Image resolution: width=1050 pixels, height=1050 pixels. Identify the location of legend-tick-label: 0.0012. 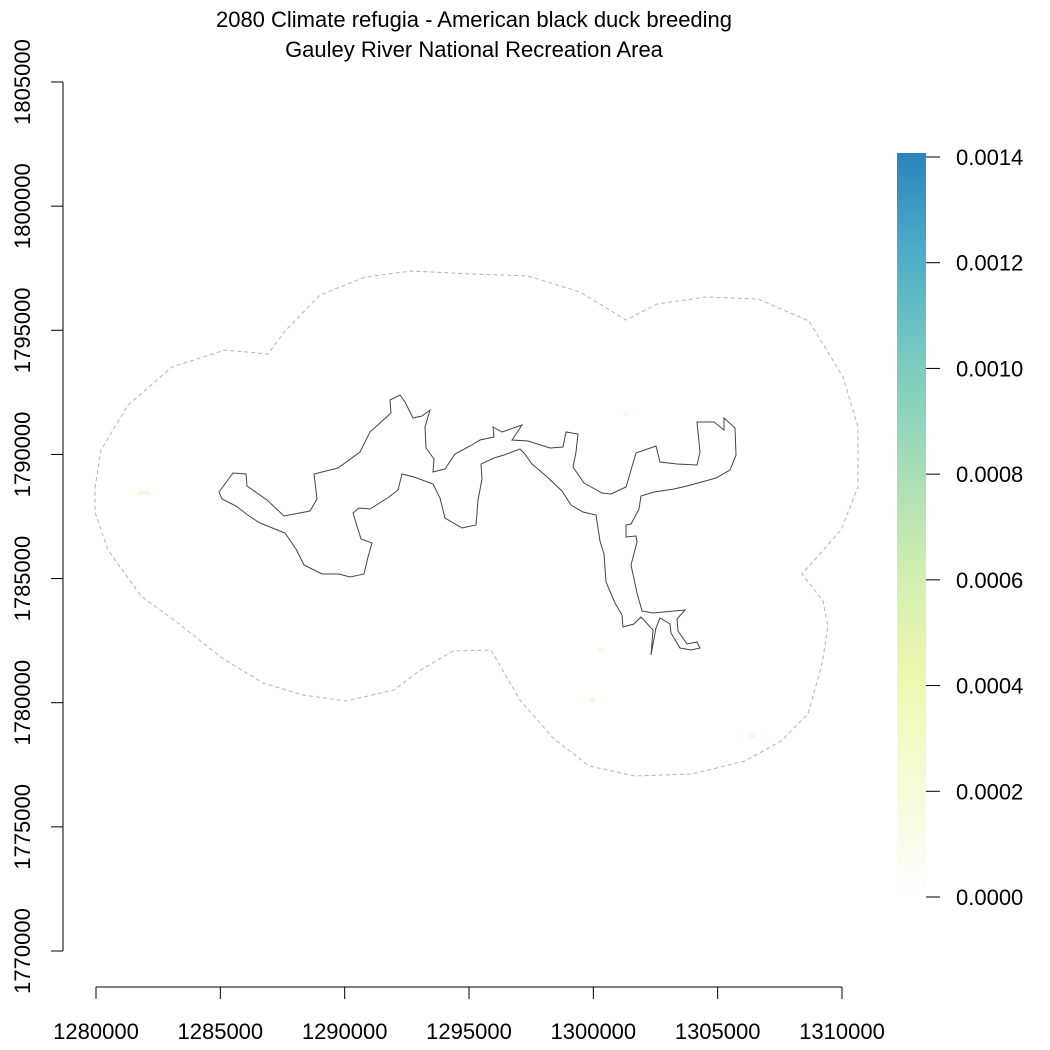
(989, 263).